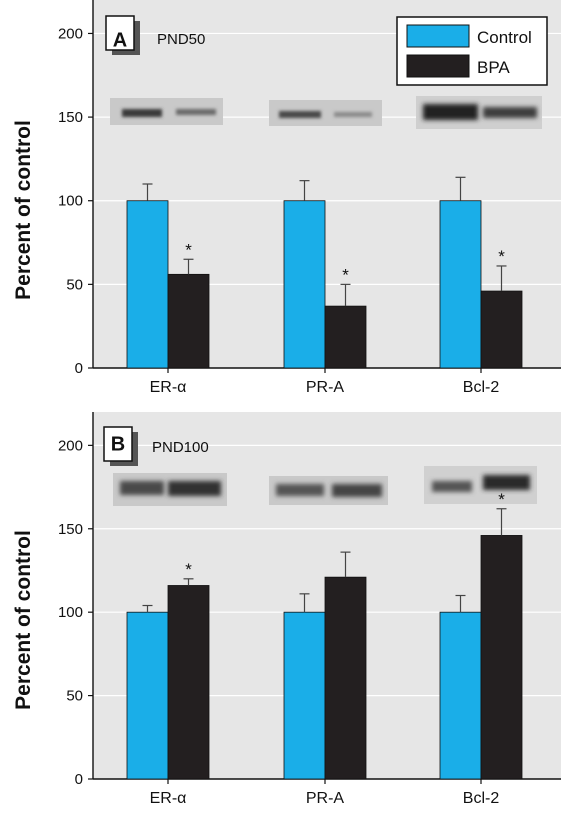 The height and width of the screenshot is (815, 570). What do you see at coordinates (74, 284) in the screenshot?
I see `panel-a-y-tick-label-50: 50` at bounding box center [74, 284].